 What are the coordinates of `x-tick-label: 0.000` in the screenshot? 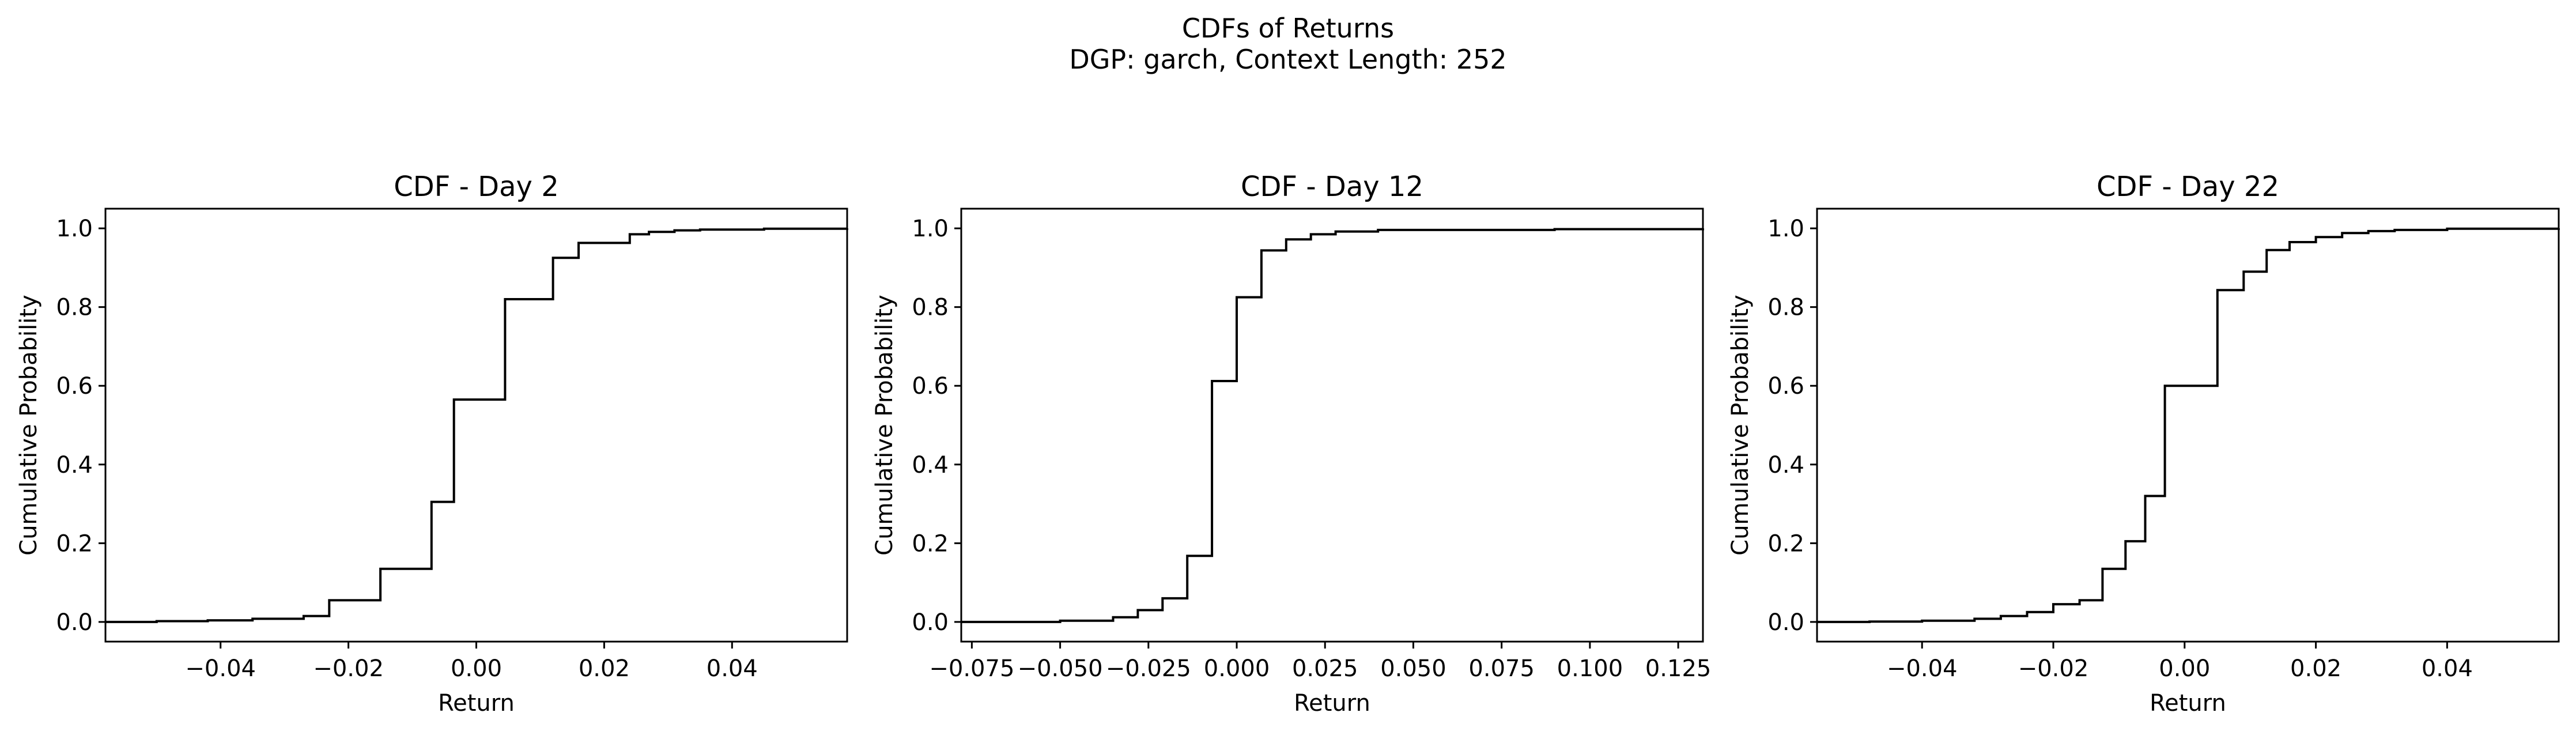 It's located at (1237, 668).